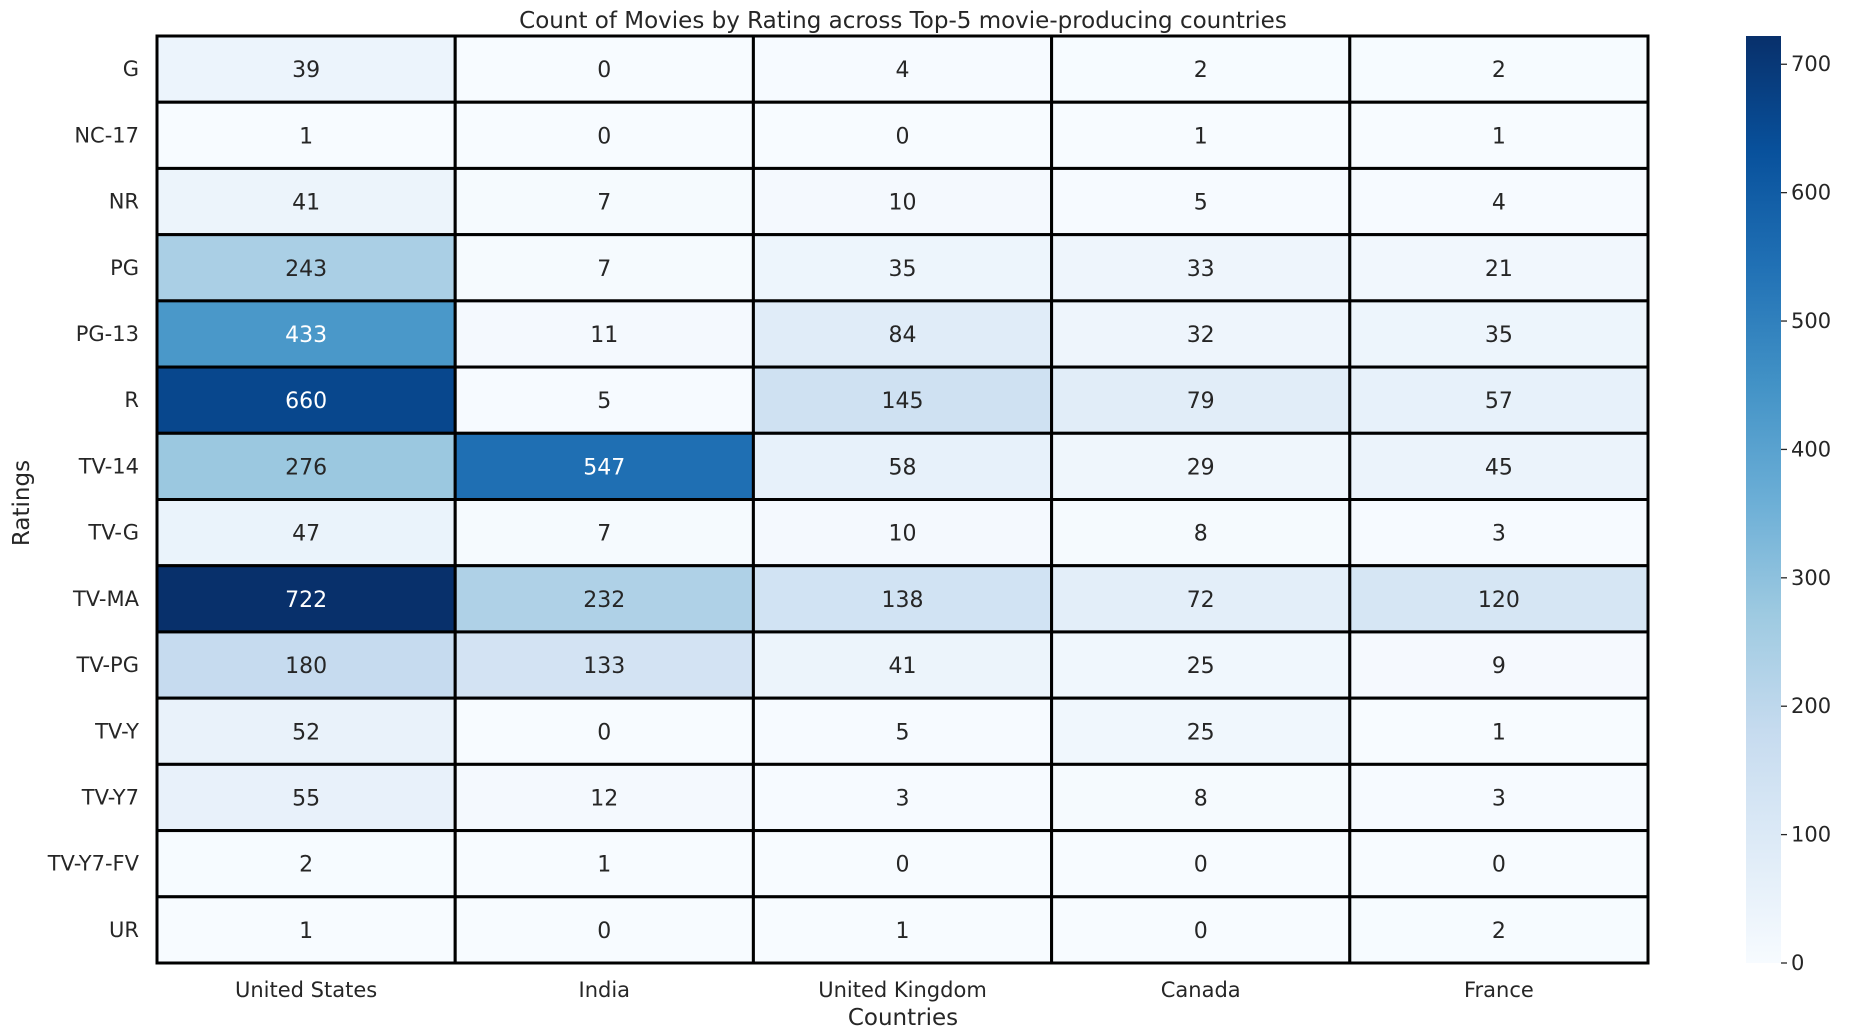 The width and height of the screenshot is (1849, 1036). Describe the element at coordinates (1499, 401) in the screenshot. I see `cell-value-label: 57` at that location.